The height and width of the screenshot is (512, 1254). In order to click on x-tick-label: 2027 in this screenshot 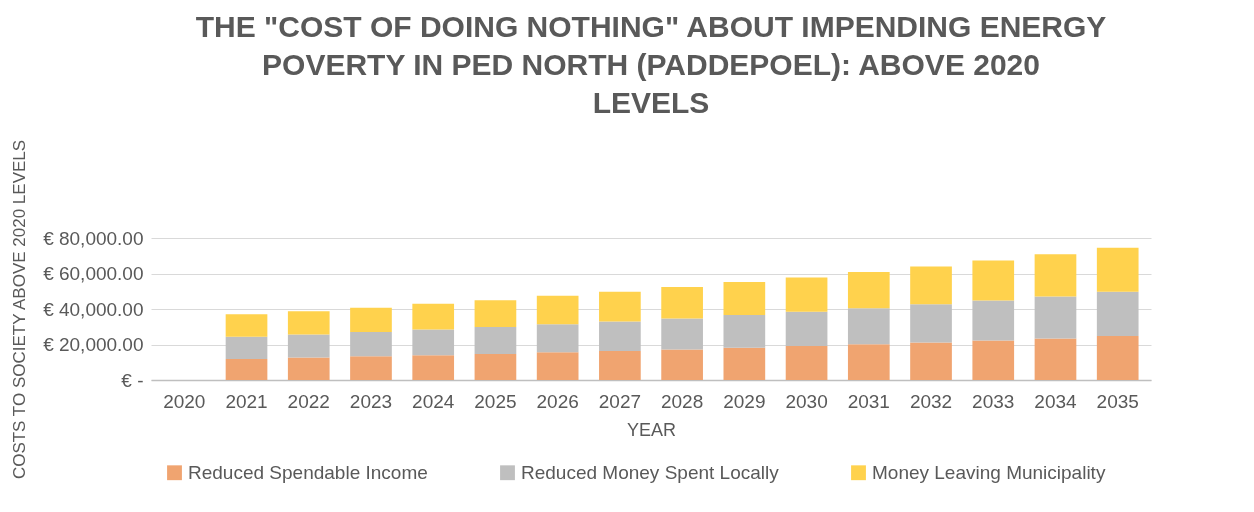, I will do `click(620, 401)`.